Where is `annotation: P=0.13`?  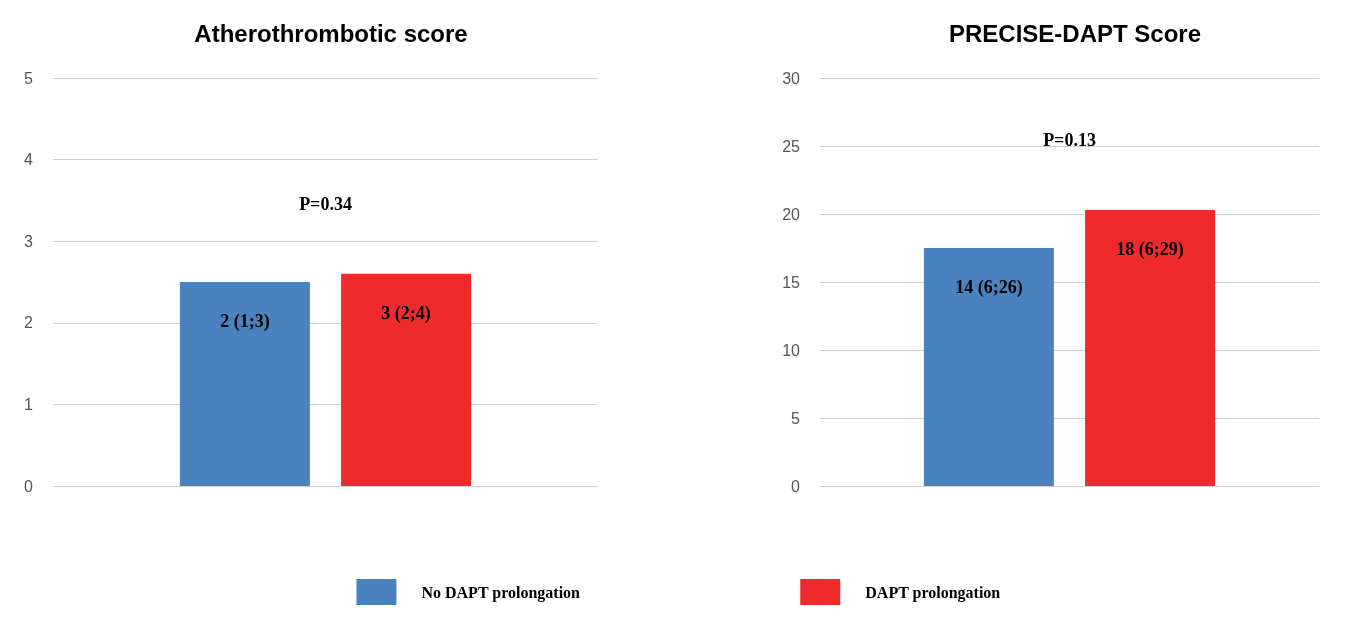 annotation: P=0.13 is located at coordinates (1069, 139).